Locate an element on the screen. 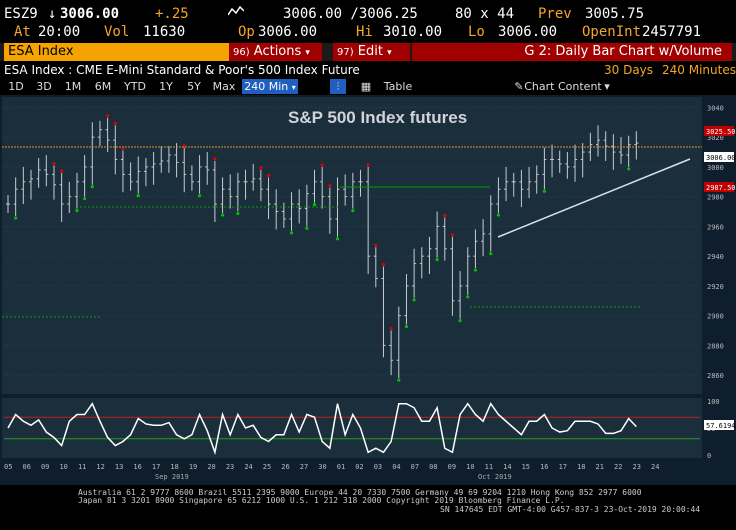 This screenshot has width=736, height=530. security-field: ESA Index is located at coordinates (117, 52).